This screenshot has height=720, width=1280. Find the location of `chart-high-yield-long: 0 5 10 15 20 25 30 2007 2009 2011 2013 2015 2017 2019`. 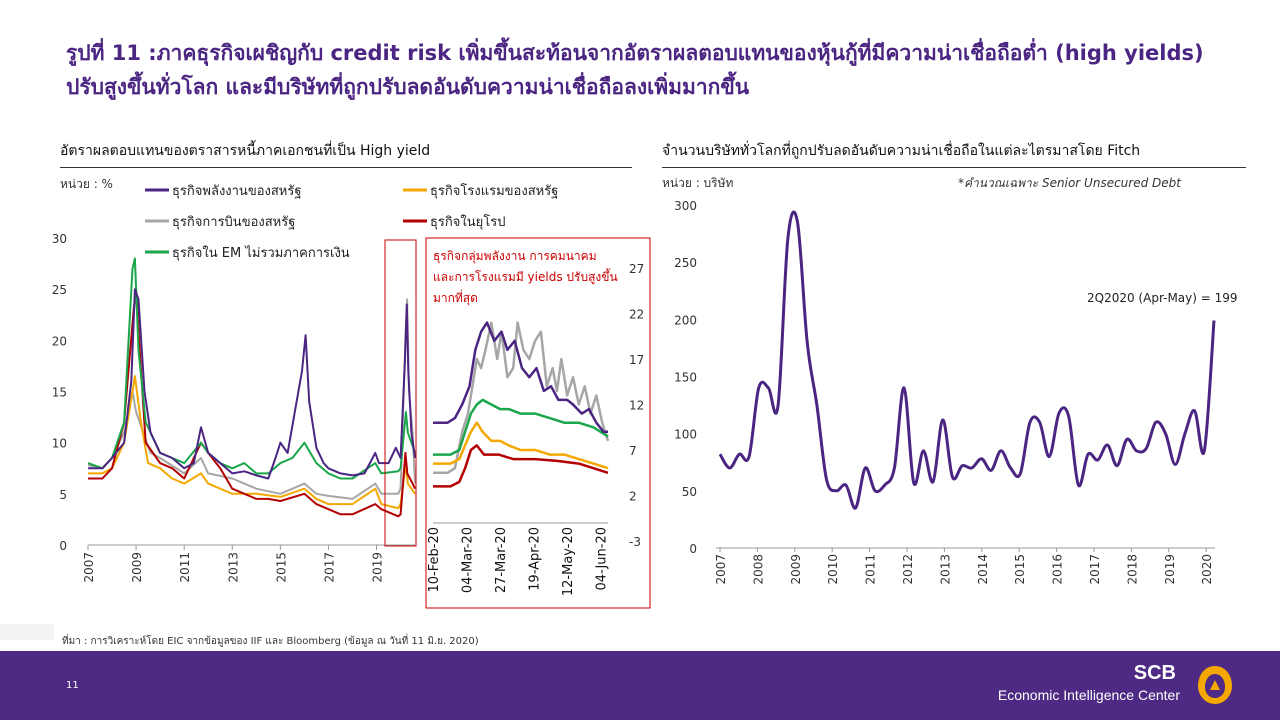

chart-high-yield-long: 0 5 10 15 20 25 30 2007 2009 2011 2013 2015 2017 2019 is located at coordinates (234, 407).